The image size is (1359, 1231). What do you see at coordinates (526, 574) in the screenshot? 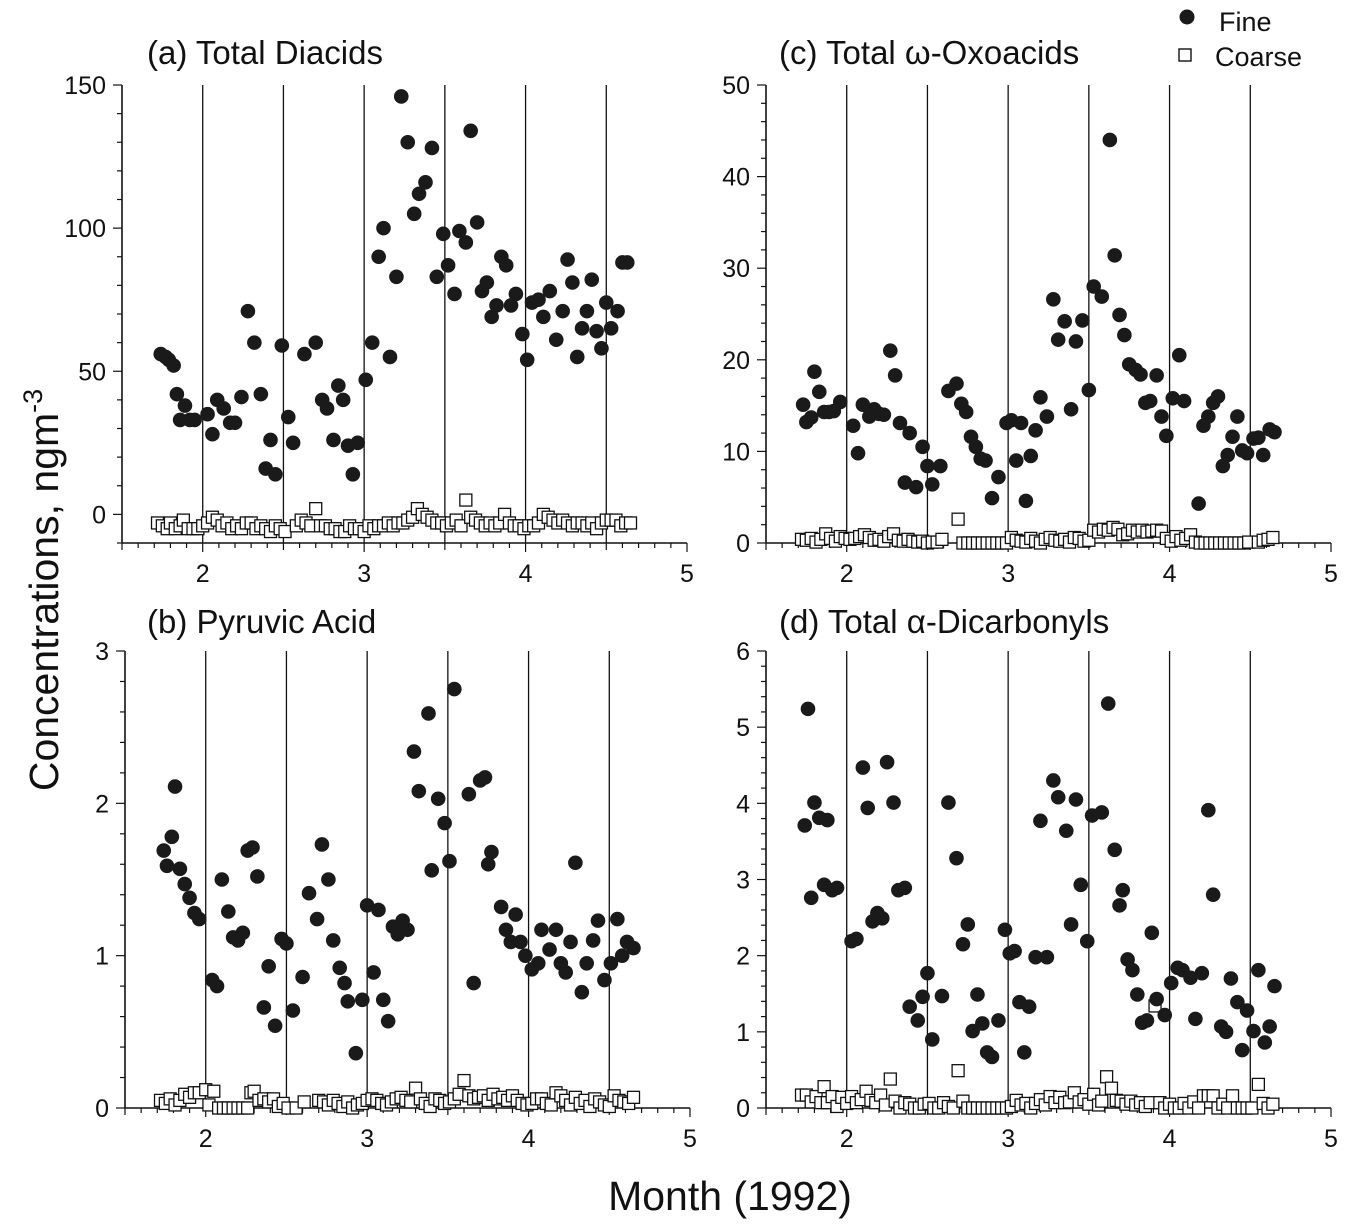
I see `panel-a-x-tick-label: 4` at bounding box center [526, 574].